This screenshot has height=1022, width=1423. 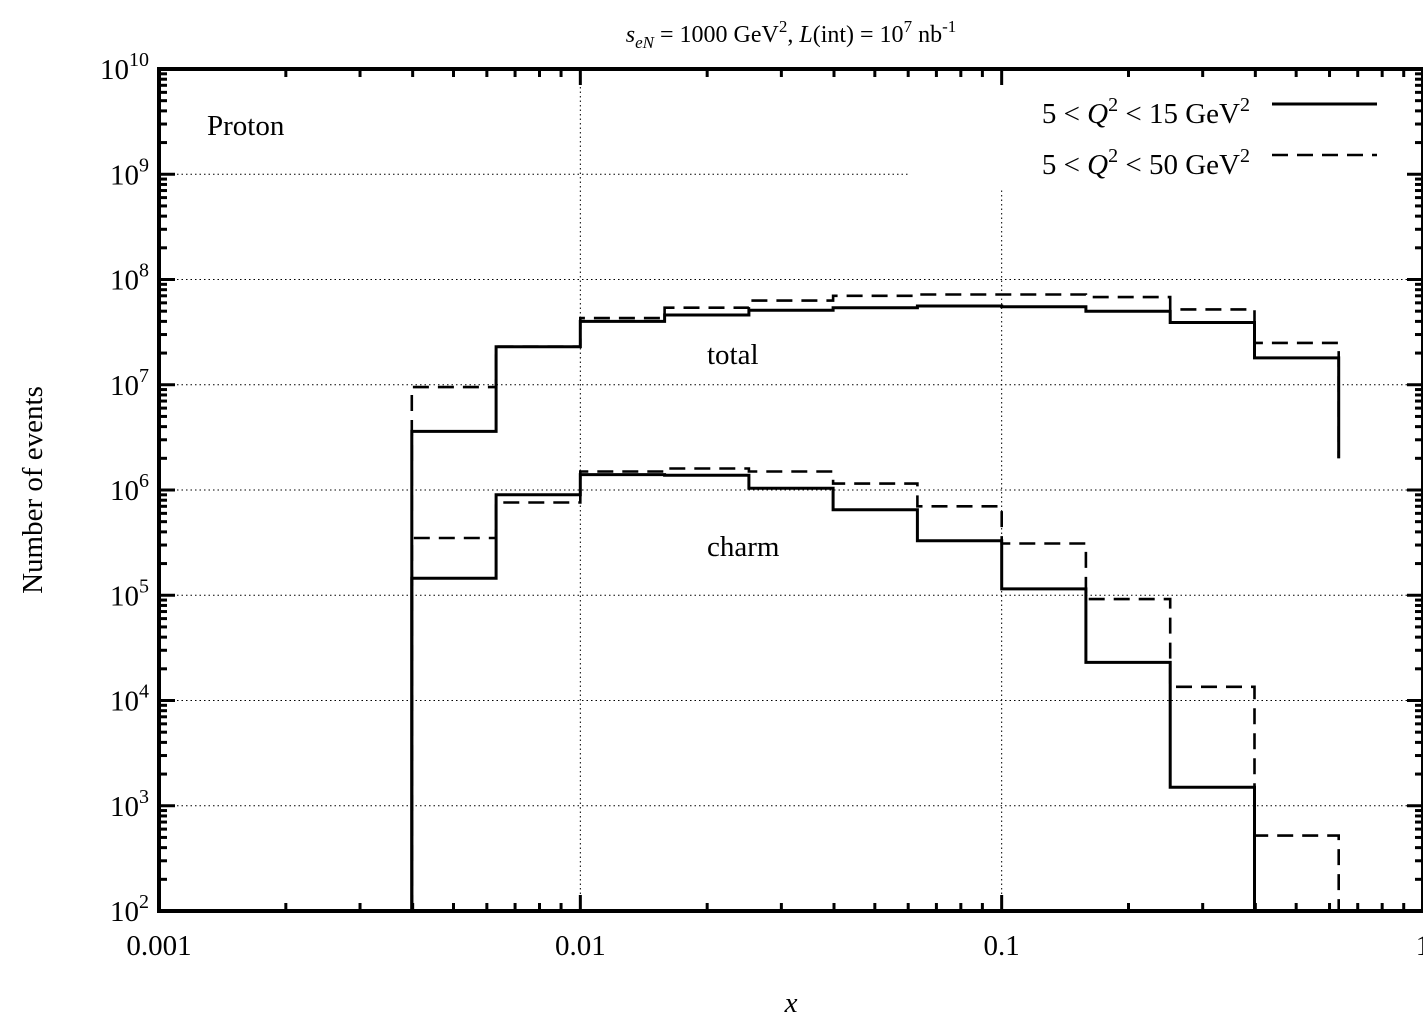 I want to click on y-tick-label: 10², so click(x=129, y=909).